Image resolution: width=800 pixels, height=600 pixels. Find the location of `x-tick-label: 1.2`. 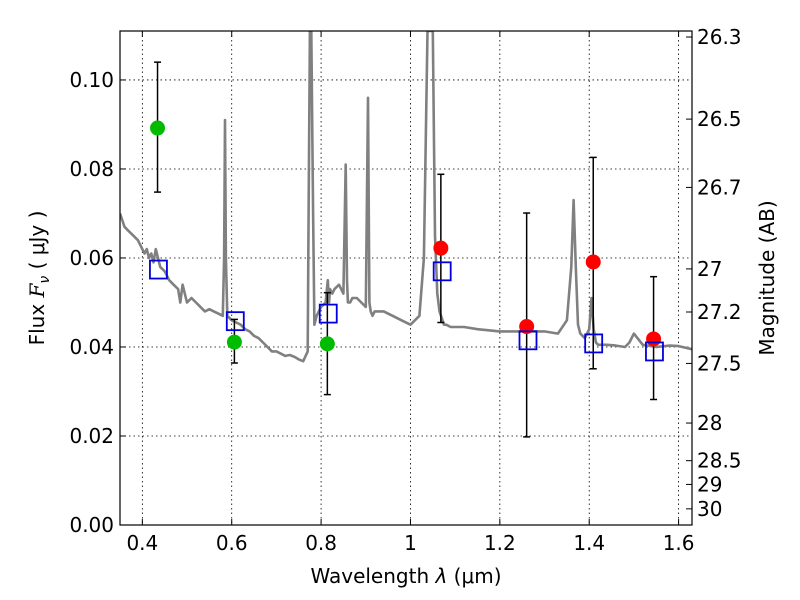

x-tick-label: 1.2 is located at coordinates (500, 543).